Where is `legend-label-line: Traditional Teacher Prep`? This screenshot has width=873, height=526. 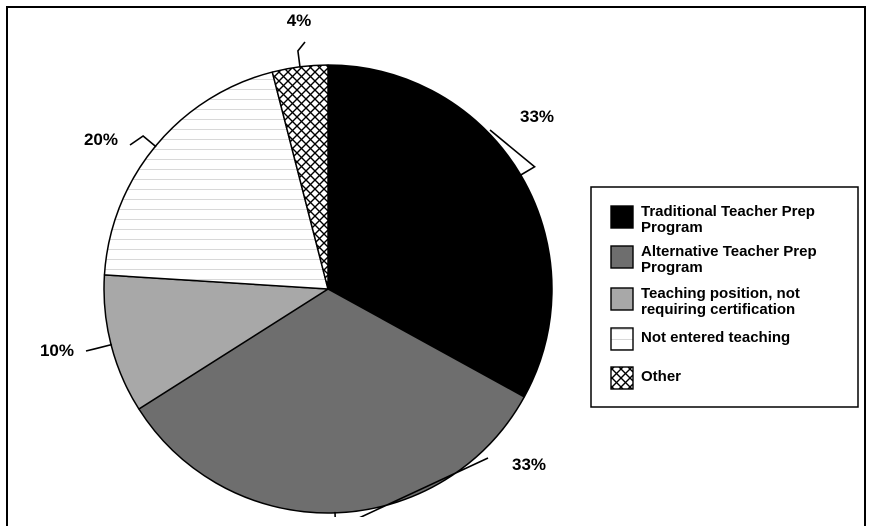
legend-label-line: Traditional Teacher Prep is located at coordinates (728, 211).